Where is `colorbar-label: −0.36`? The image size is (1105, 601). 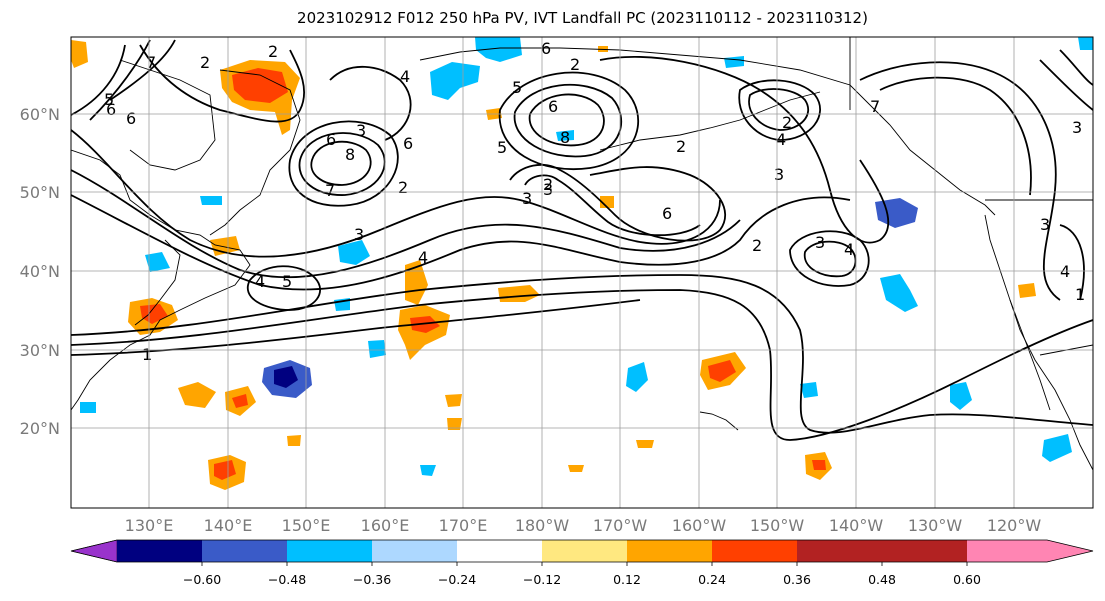
colorbar-label: −0.36 is located at coordinates (372, 579).